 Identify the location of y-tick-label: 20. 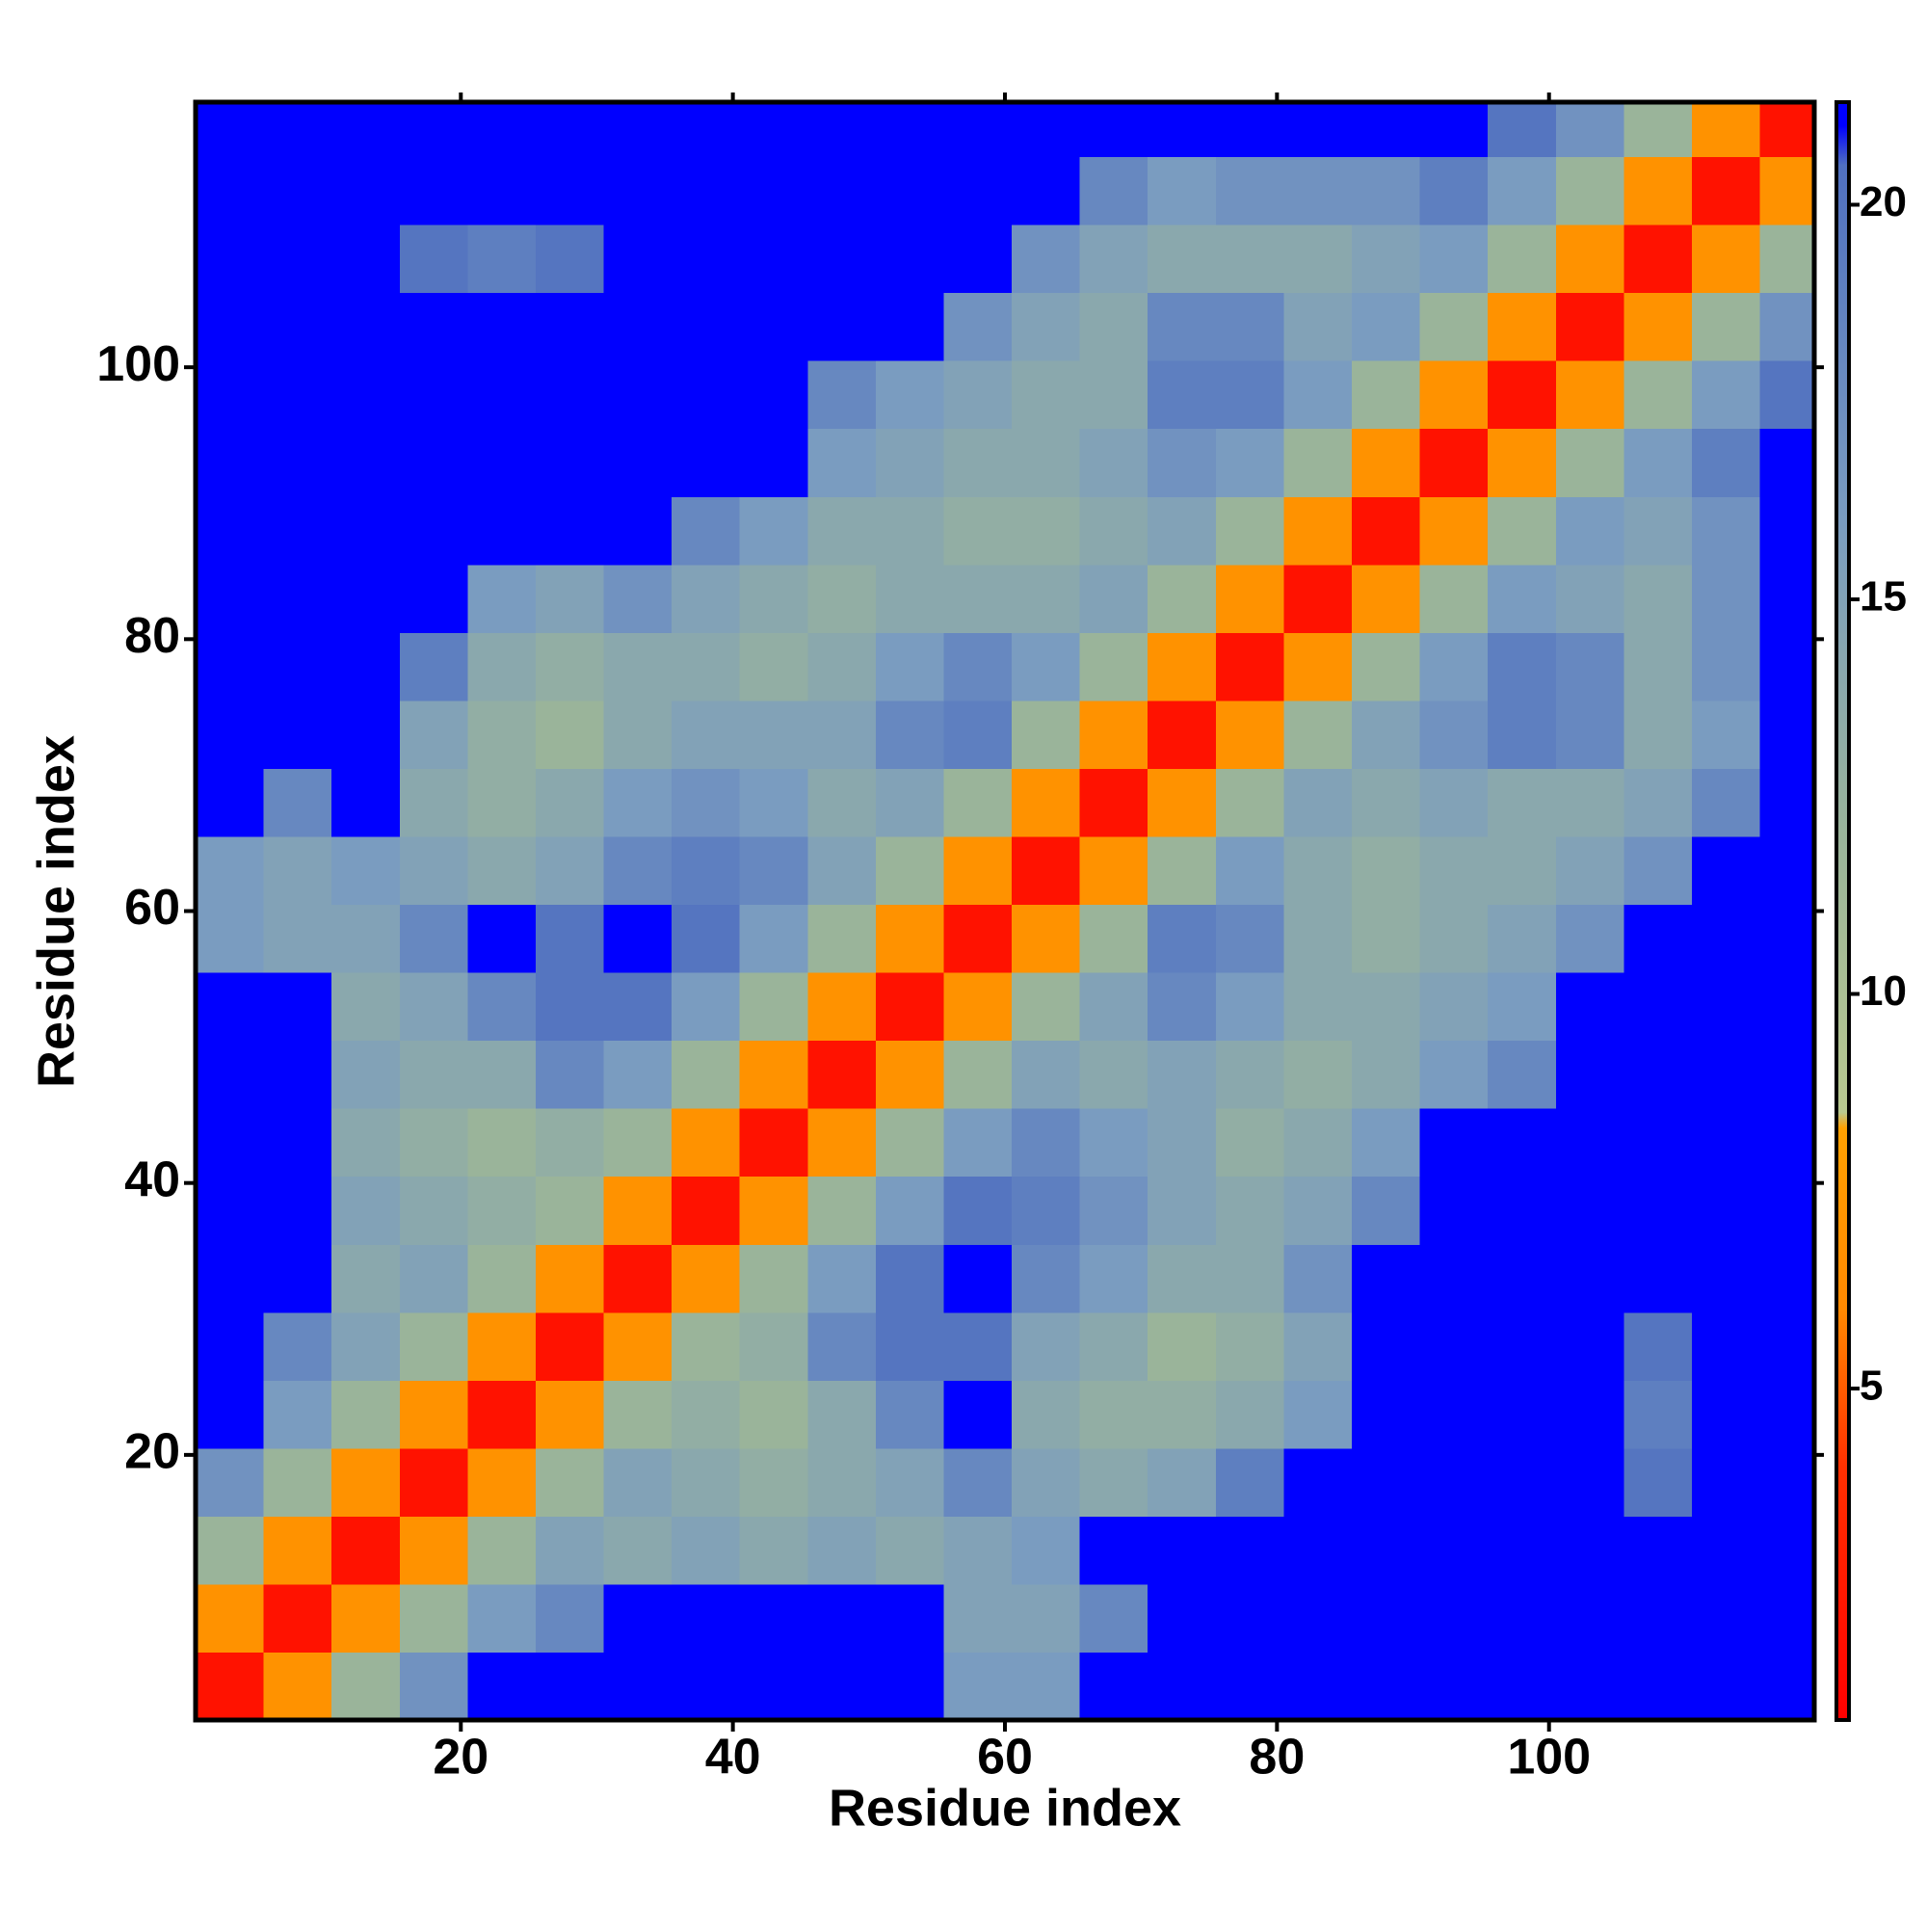
(152, 1452).